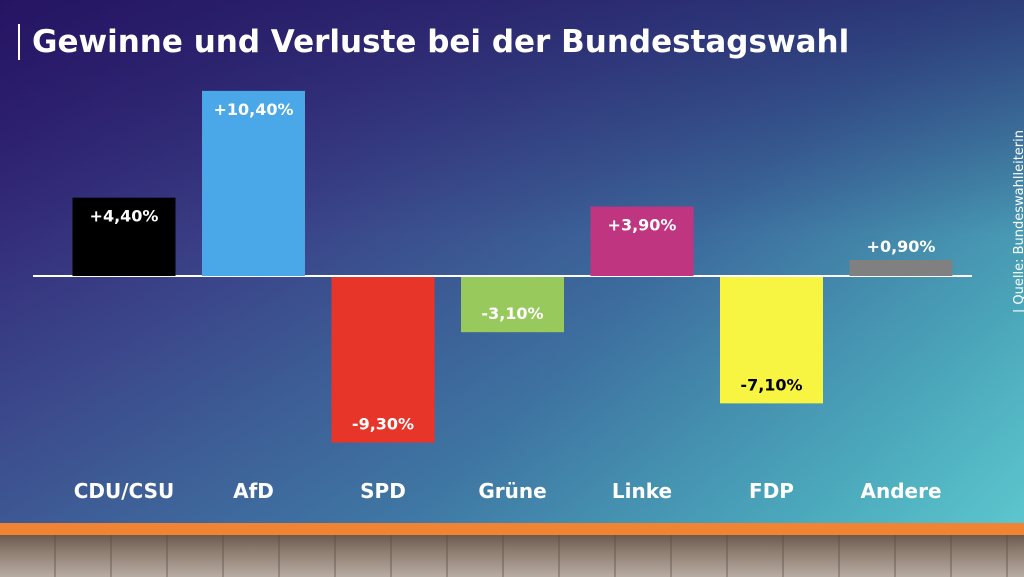 This screenshot has width=1024, height=577. What do you see at coordinates (642, 491) in the screenshot?
I see `category-label: Linke` at bounding box center [642, 491].